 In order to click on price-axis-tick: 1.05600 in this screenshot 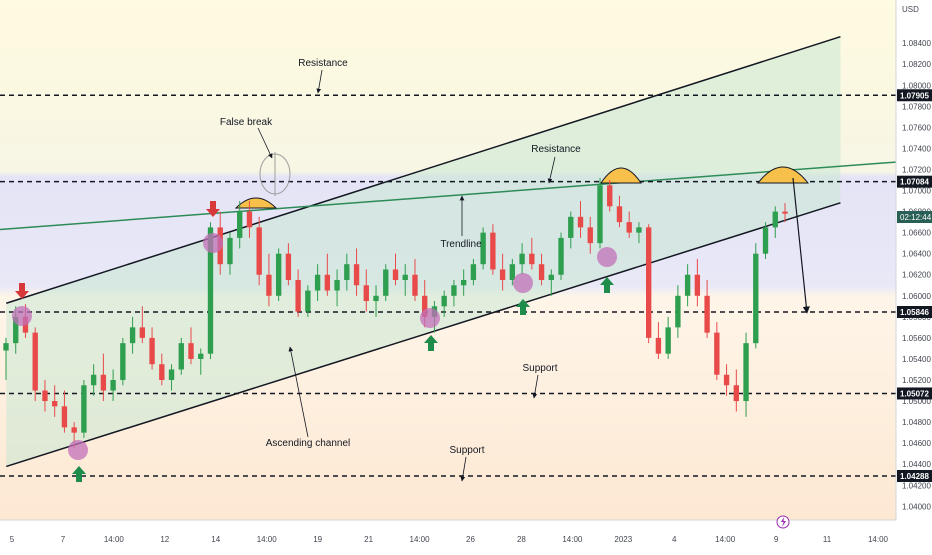, I will do `click(916, 338)`.